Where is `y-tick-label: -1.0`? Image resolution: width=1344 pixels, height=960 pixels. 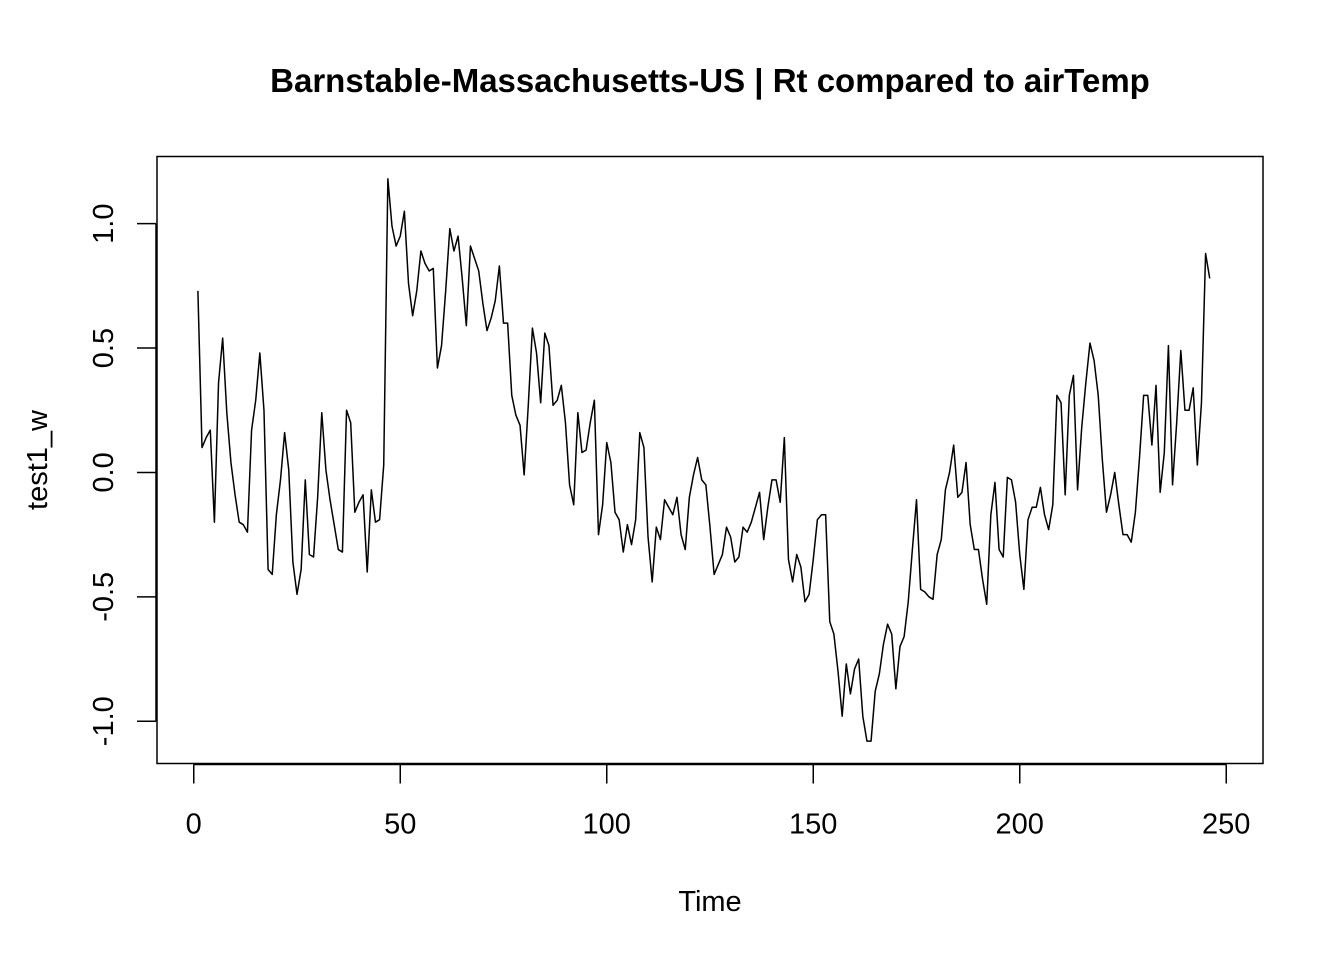 y-tick-label: -1.0 is located at coordinates (104, 721).